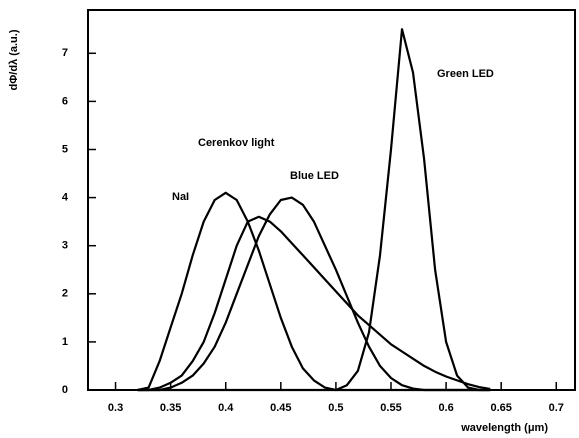  I want to click on y-tick-label: 3, so click(65, 246).